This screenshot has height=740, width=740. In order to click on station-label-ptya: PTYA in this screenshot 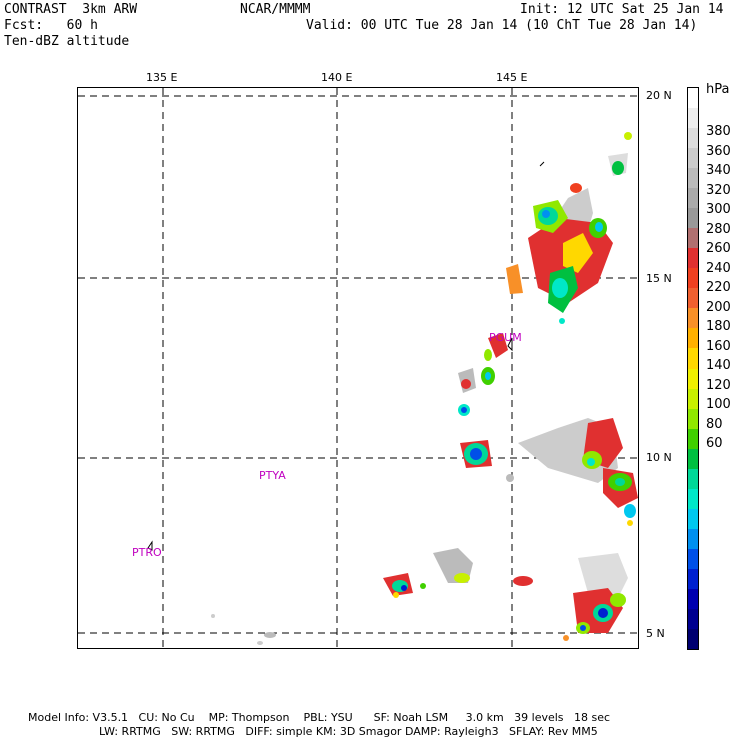, I will do `click(272, 475)`.